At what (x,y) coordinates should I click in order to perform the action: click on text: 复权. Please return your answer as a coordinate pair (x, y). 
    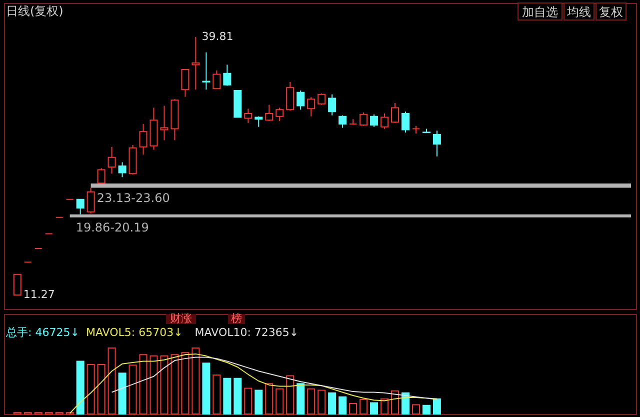
    Looking at the image, I should click on (611, 12).